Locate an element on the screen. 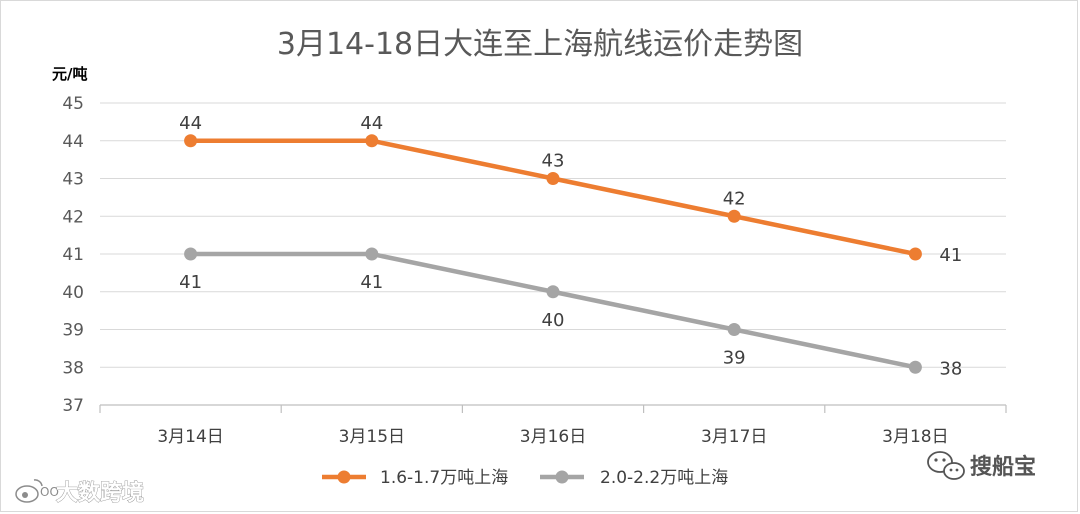  data-label: 42 is located at coordinates (734, 198).